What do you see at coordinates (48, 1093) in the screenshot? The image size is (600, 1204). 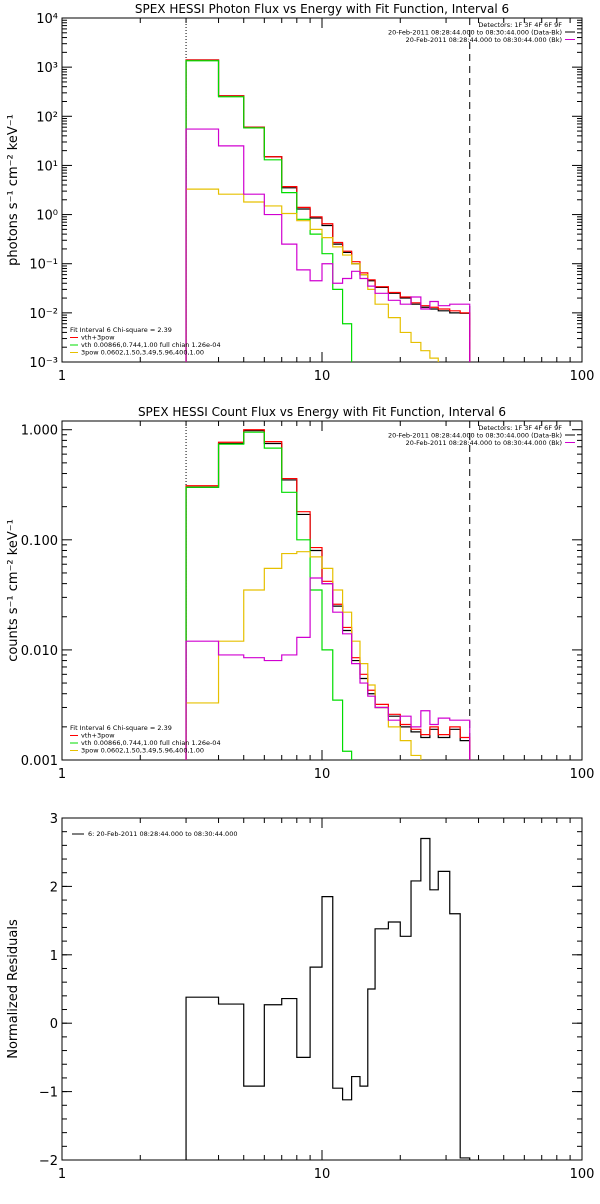 I see `y-tick-label: −1` at bounding box center [48, 1093].